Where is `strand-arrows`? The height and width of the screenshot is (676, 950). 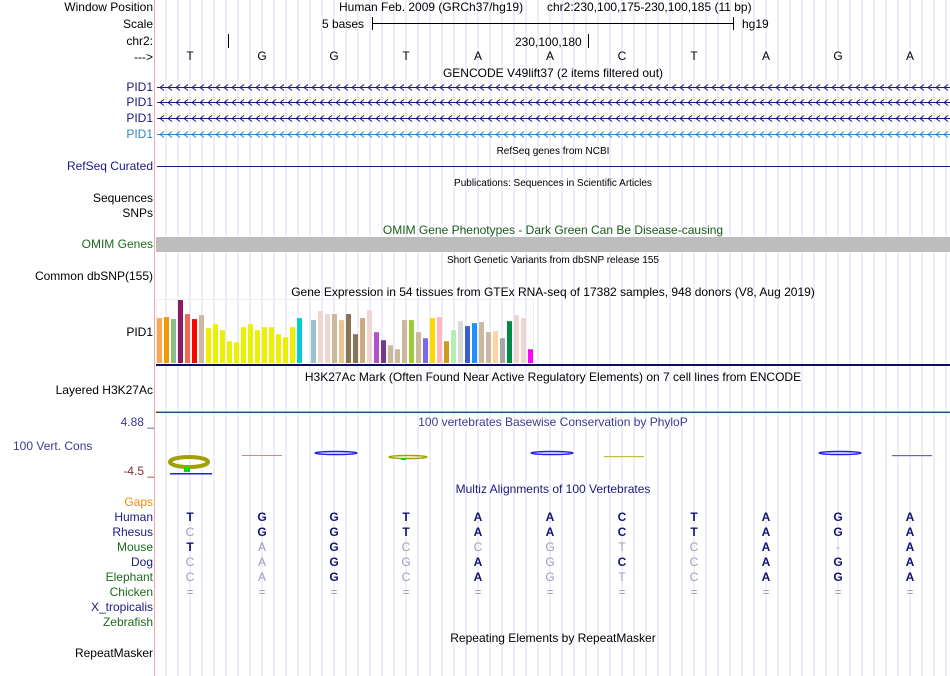
strand-arrows is located at coordinates (553, 118).